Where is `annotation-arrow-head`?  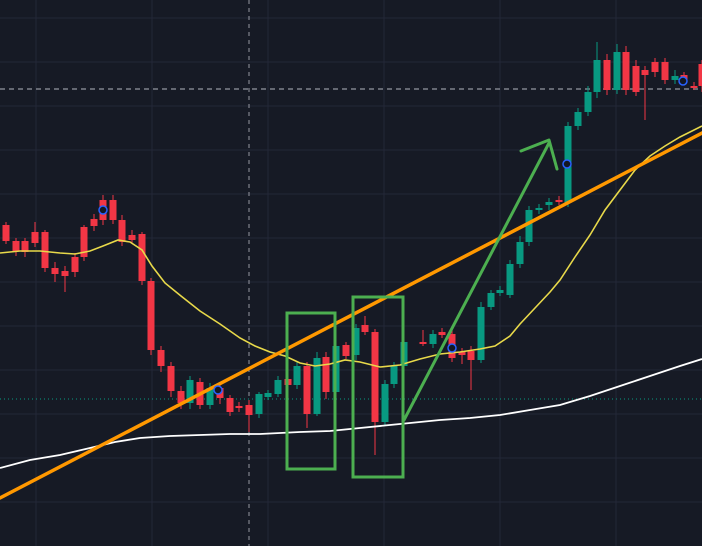
annotation-arrow-head is located at coordinates (539, 154).